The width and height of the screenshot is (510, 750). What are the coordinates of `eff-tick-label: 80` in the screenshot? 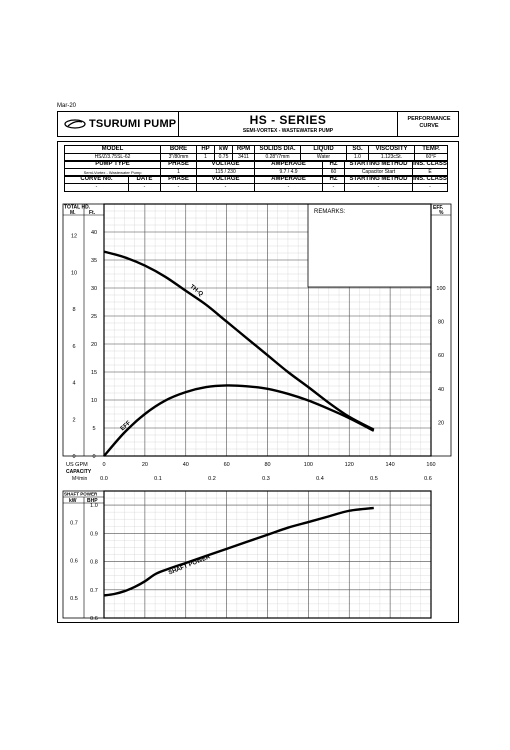 It's located at (441, 323).